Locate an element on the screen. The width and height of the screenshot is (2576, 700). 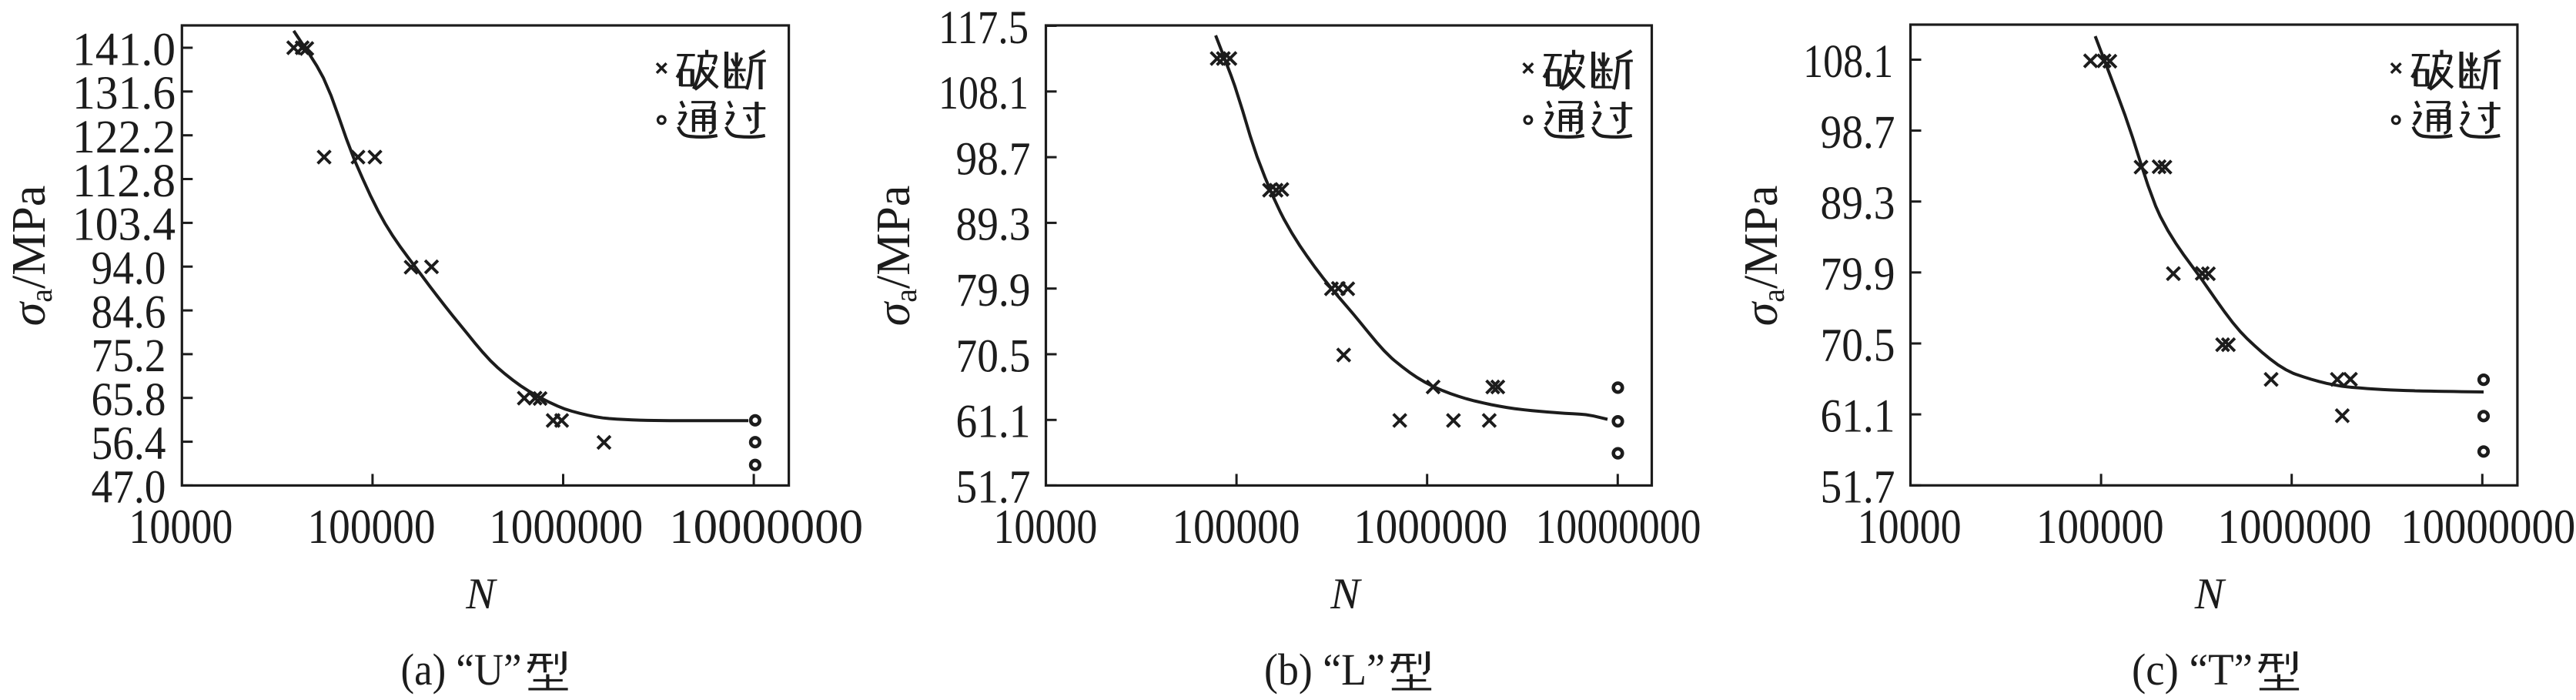
svg-text: (b) “L” is located at coordinates (1325, 670).